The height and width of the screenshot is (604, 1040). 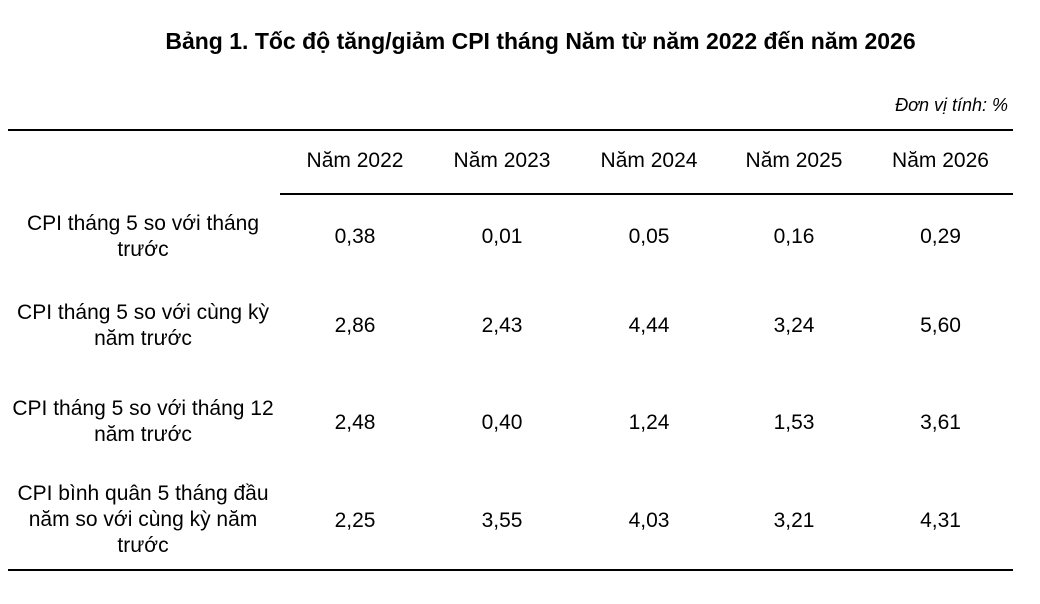 I want to click on table-cell: 0,38, so click(x=355, y=236).